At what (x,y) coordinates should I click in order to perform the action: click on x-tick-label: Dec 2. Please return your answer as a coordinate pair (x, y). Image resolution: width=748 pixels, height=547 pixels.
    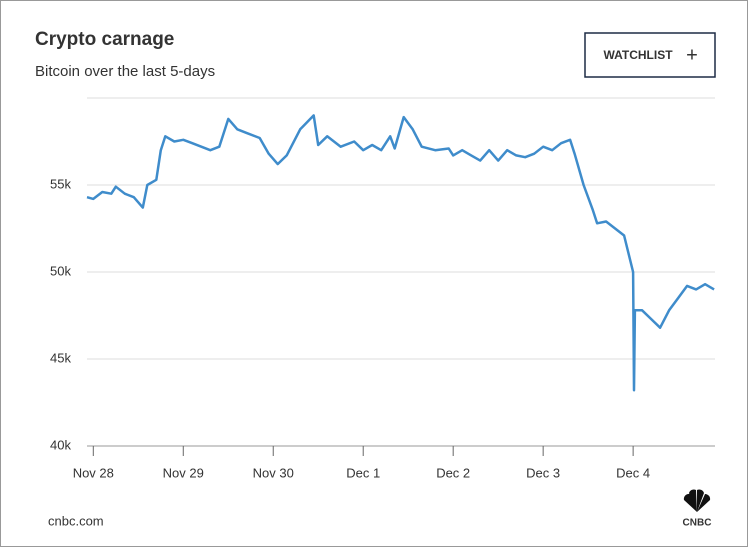
    Looking at the image, I should click on (453, 472).